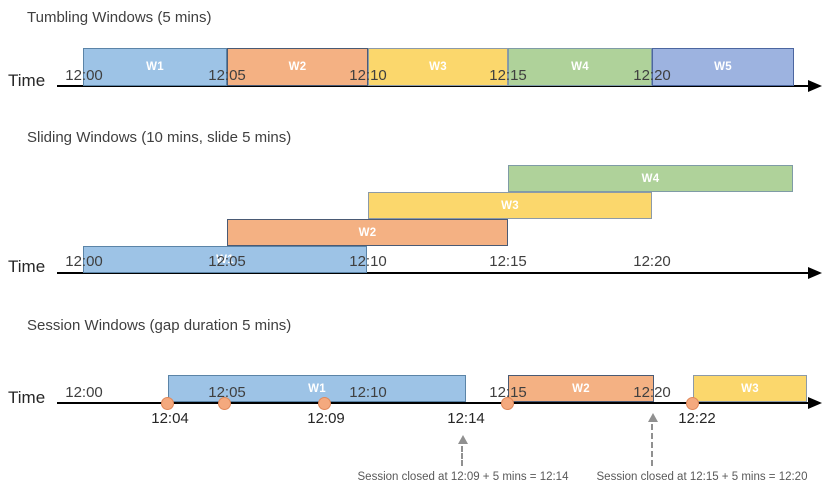 The height and width of the screenshot is (498, 829). I want to click on tumbling-section-title: Tumbling Windows (5 mins), so click(119, 17).